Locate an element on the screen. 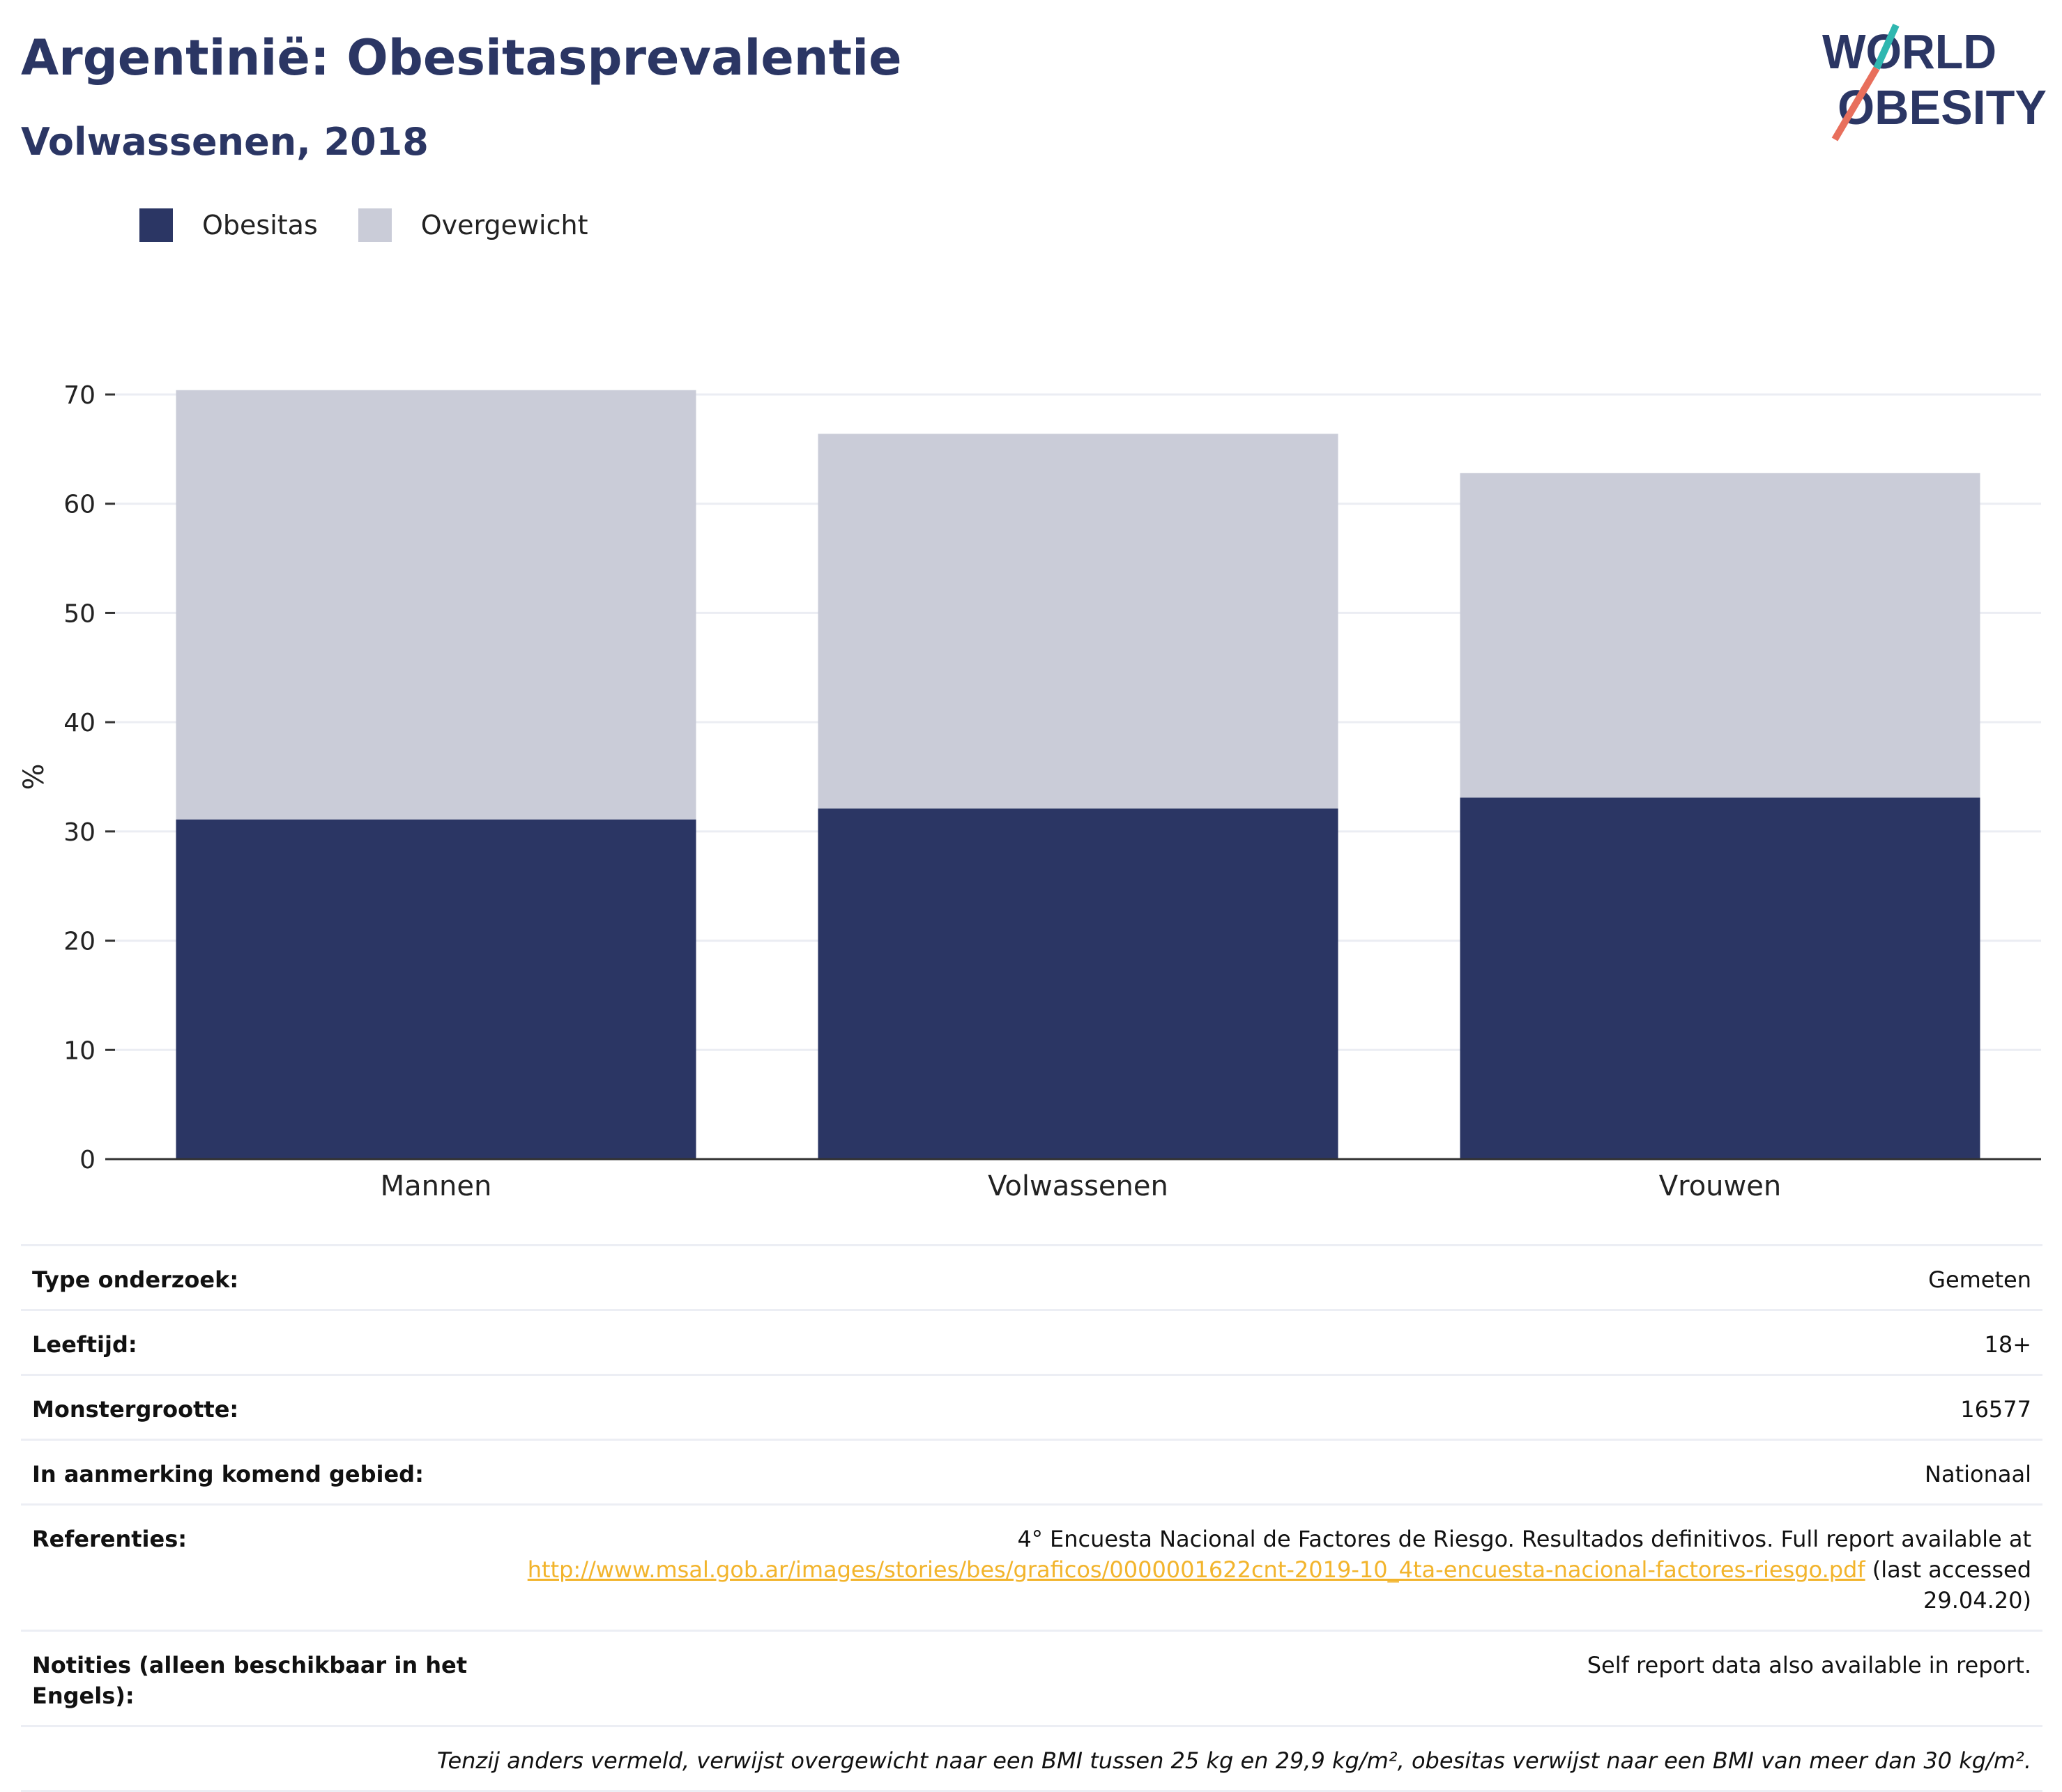 The image size is (2062, 1792). page-subtitle: Volwassenen, 2018 is located at coordinates (225, 142).